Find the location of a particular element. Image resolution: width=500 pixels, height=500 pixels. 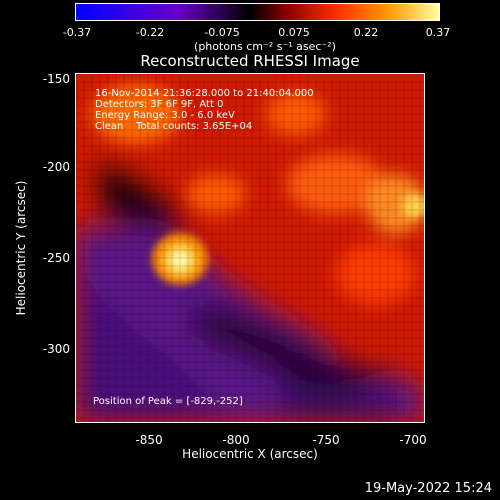

y-axis-label: Heliocentric Y (arcsec) is located at coordinates (21, 248).